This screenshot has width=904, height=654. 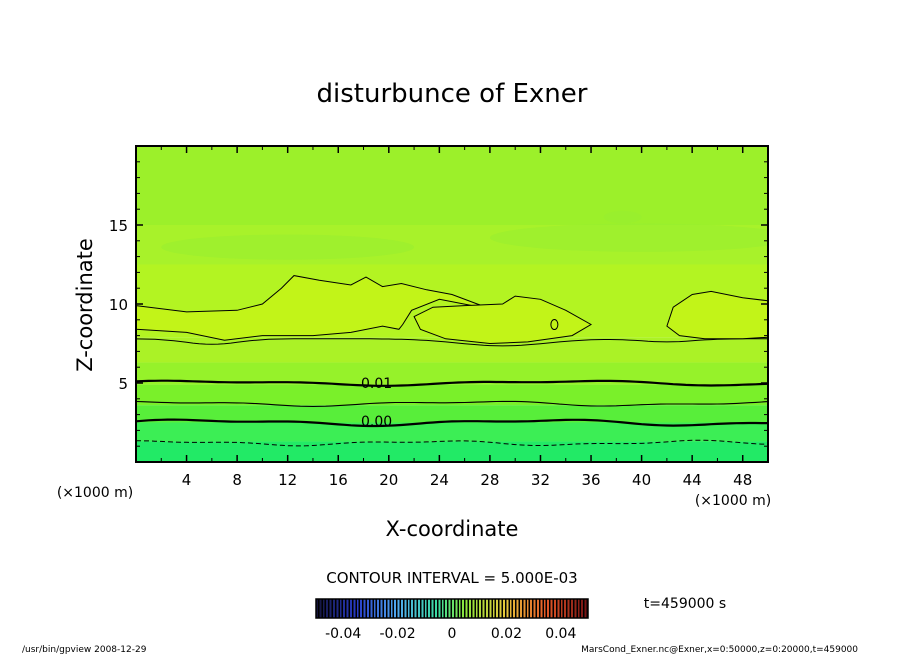 What do you see at coordinates (388, 480) in the screenshot?
I see `x-tick-label: 20` at bounding box center [388, 480].